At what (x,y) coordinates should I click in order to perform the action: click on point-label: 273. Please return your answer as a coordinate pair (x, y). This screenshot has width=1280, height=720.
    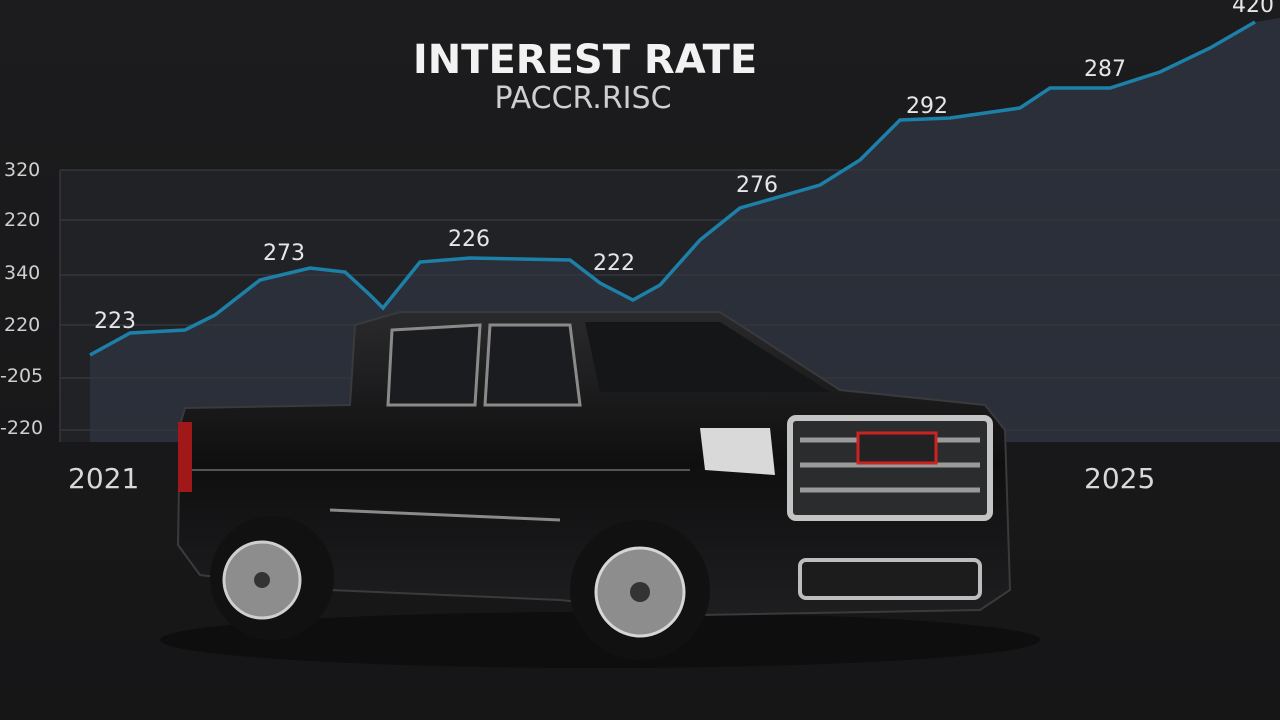
    Looking at the image, I should click on (284, 253).